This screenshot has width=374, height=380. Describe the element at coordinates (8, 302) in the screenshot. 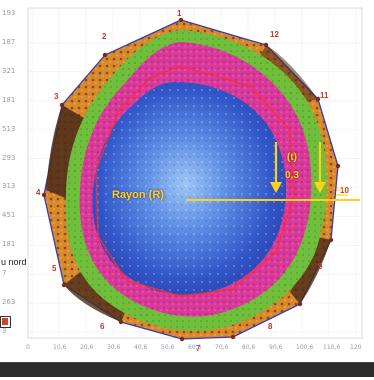

I see `y-tick-label: 263` at that location.